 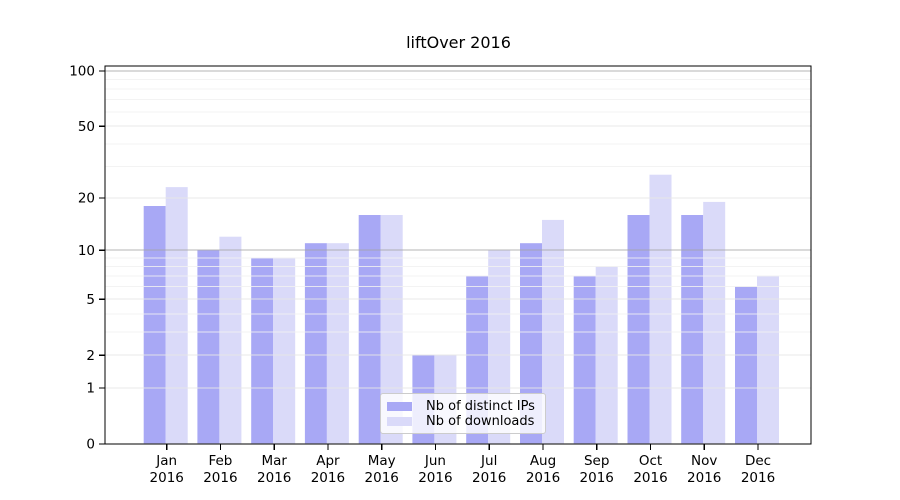 I want to click on y-tick-label-2: 2, so click(x=90, y=356).